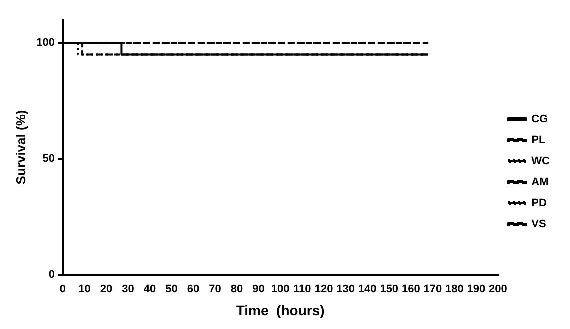 The width and height of the screenshot is (570, 329). What do you see at coordinates (128, 290) in the screenshot?
I see `x-tick-label: 30` at bounding box center [128, 290].